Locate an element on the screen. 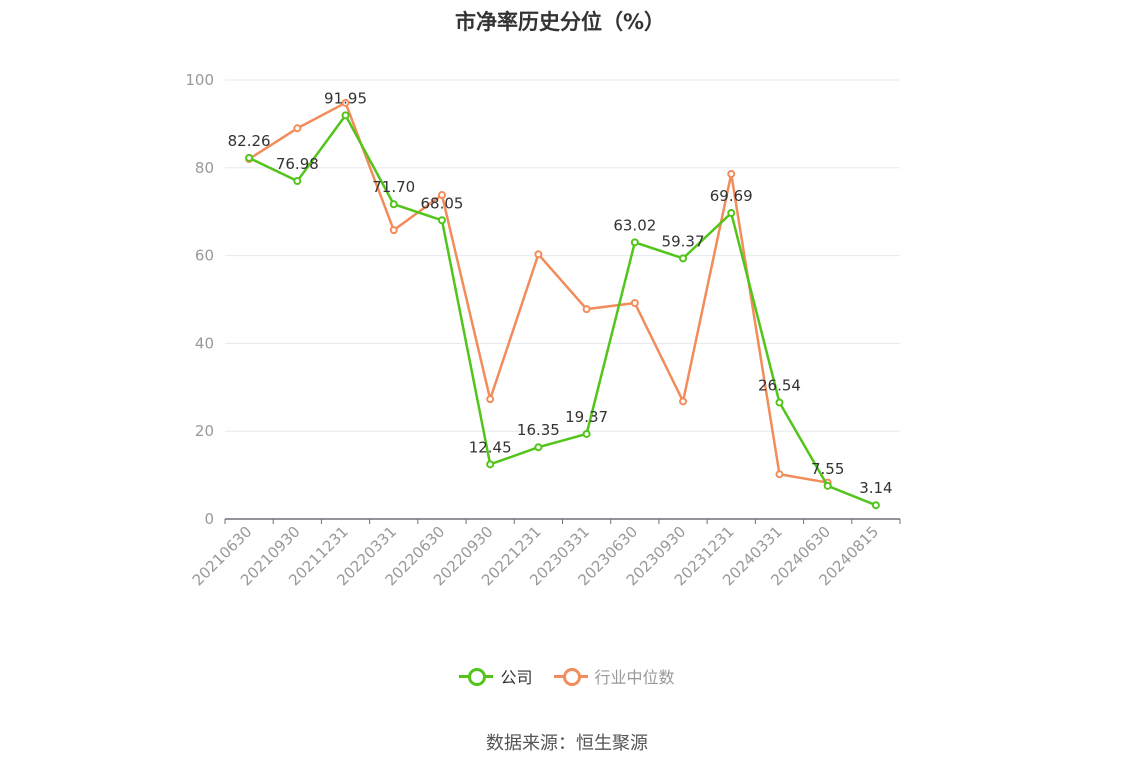  source-note: 数据来源：恒生聚源 is located at coordinates (567, 743).